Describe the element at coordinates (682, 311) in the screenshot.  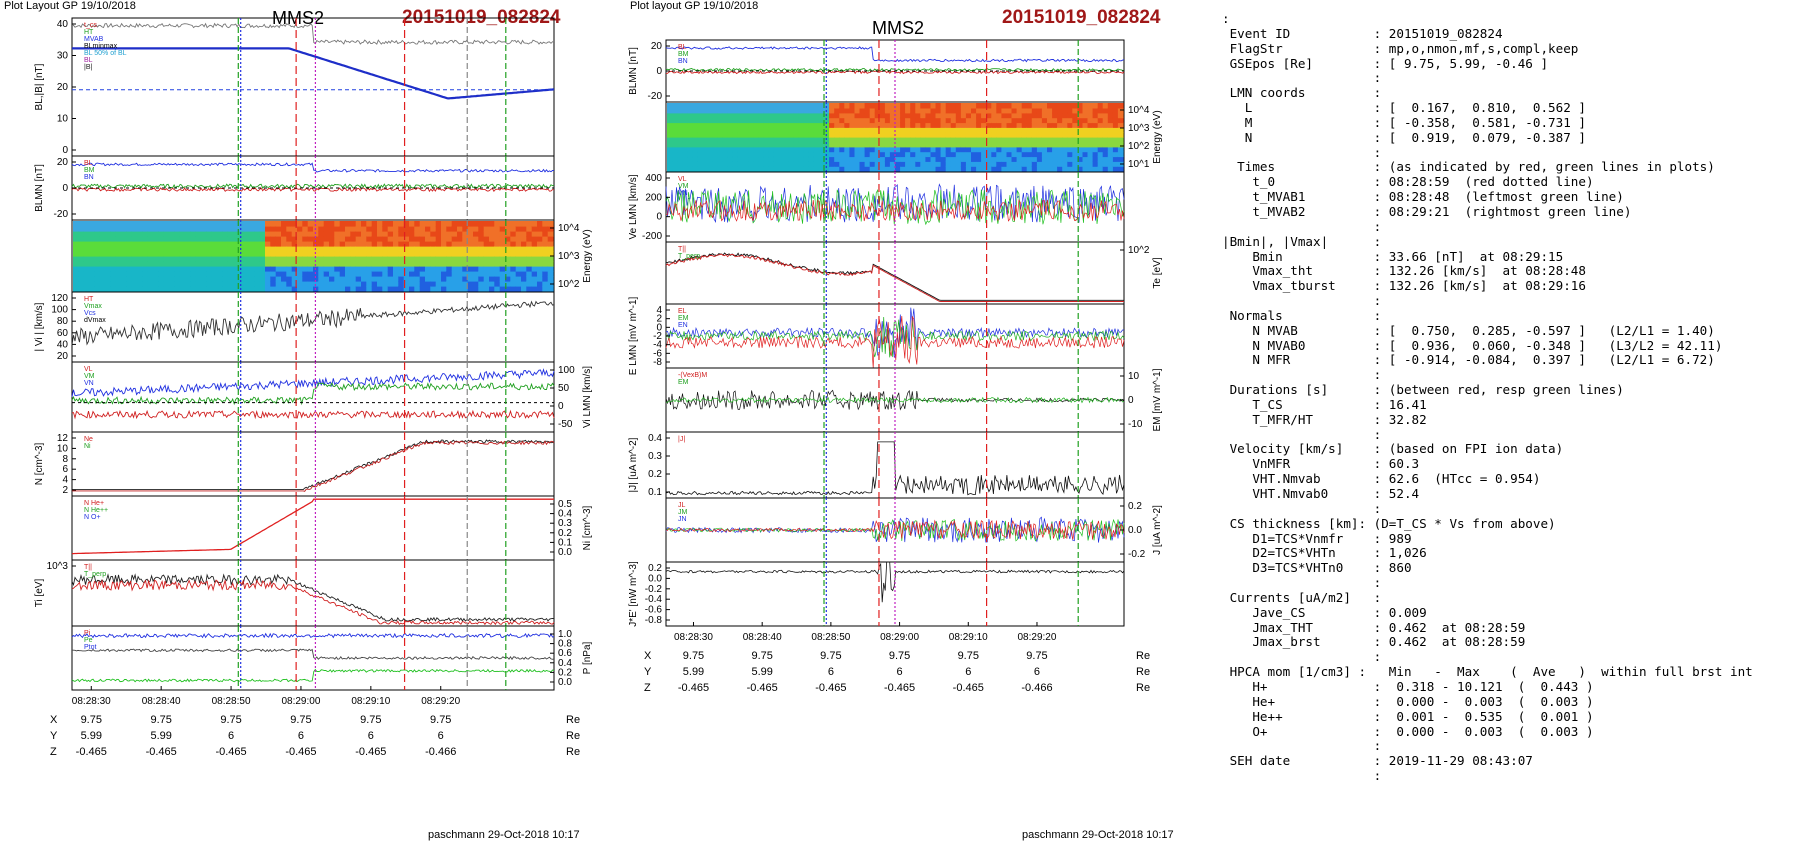
I see `legend-entry: EL` at that location.